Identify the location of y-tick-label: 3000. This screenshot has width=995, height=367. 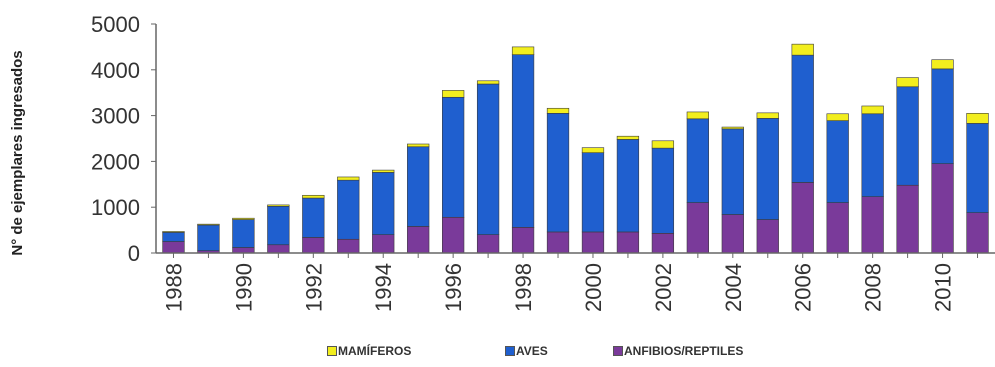
(115, 116).